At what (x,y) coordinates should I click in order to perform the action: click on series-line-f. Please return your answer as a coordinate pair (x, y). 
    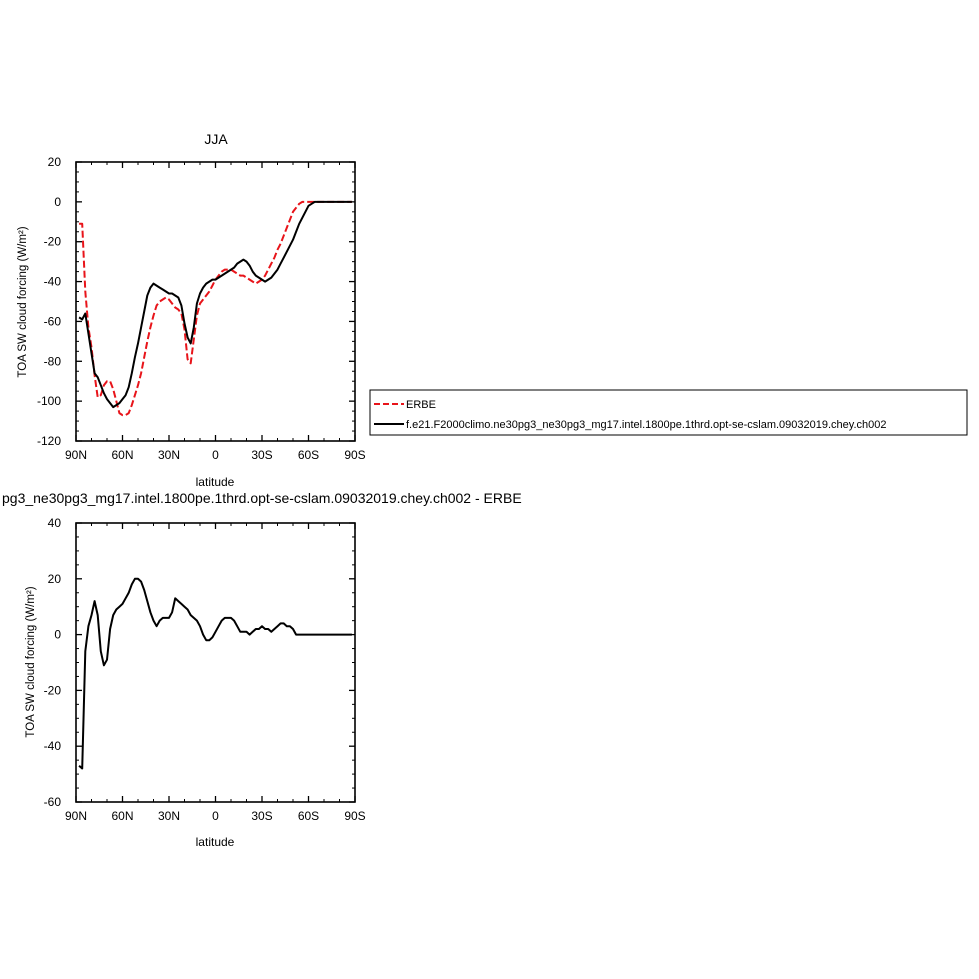
    Looking at the image, I should click on (215, 304).